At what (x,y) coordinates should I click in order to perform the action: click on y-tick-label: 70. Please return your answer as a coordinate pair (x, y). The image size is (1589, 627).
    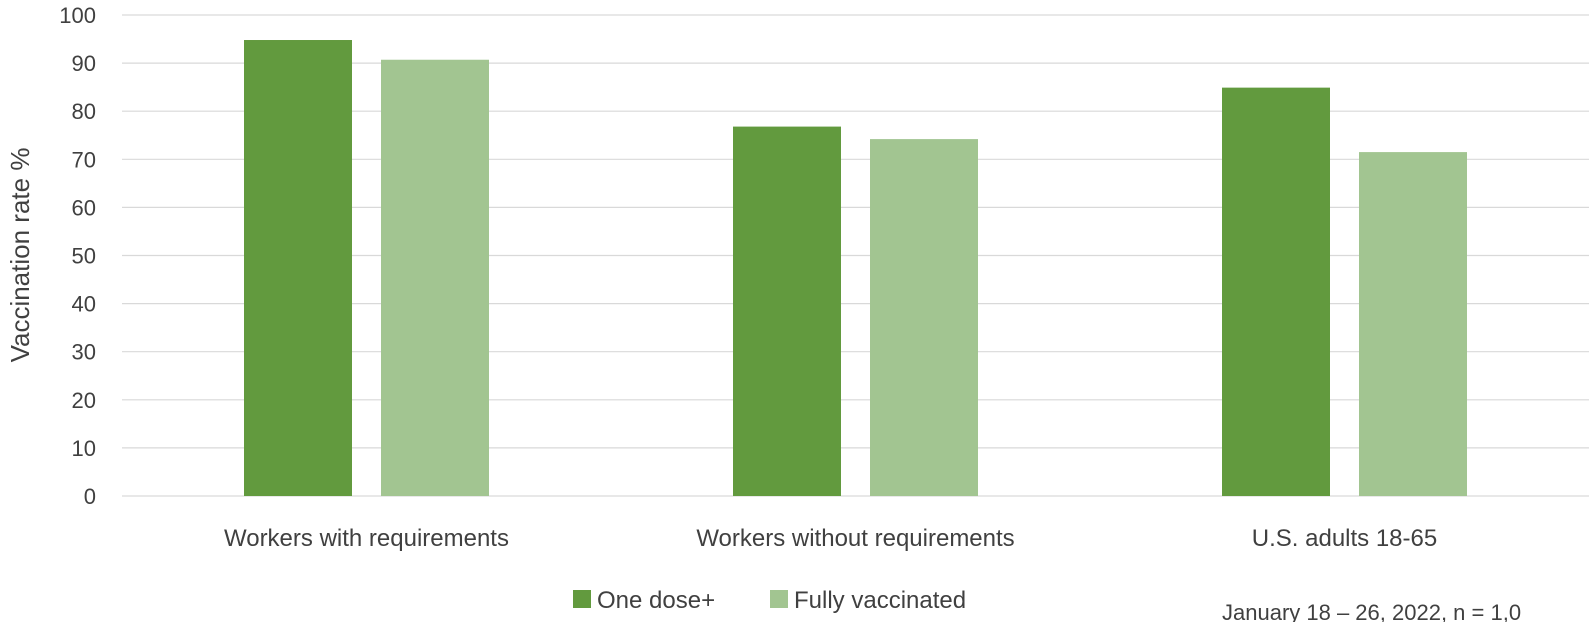
    Looking at the image, I should click on (84, 159).